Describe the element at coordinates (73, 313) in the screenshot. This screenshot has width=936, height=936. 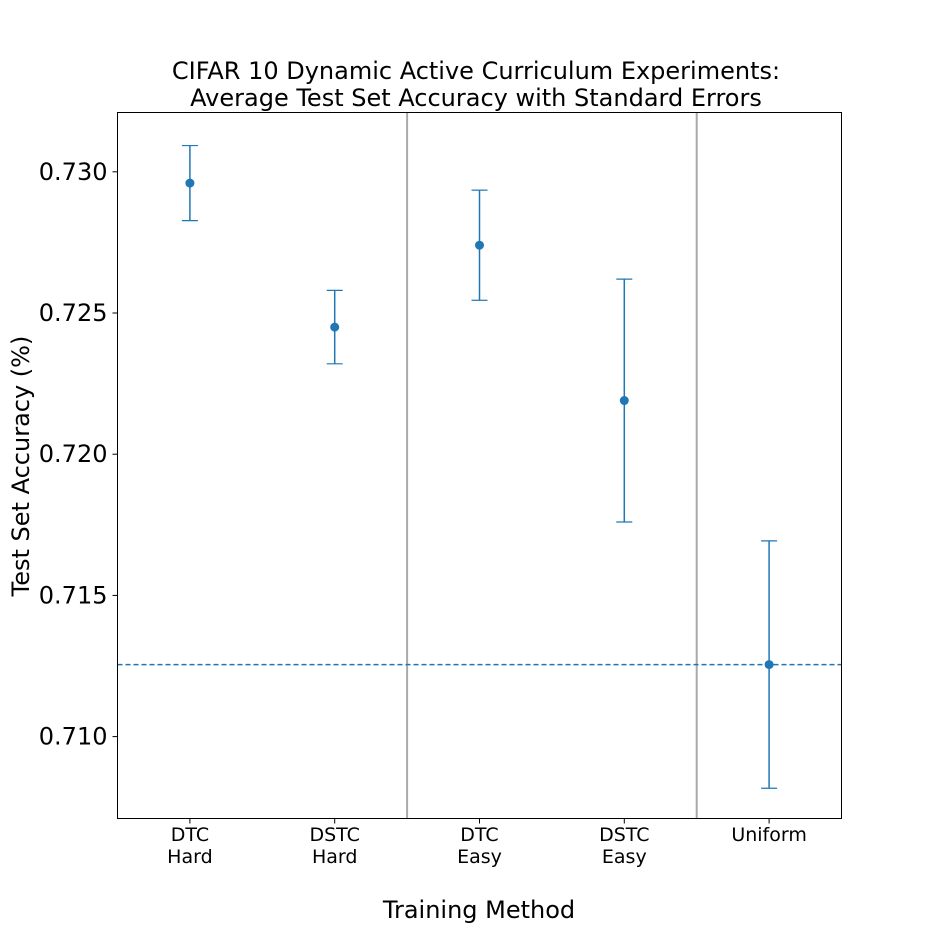
I see `y-tick-label-4: 0.725` at that location.